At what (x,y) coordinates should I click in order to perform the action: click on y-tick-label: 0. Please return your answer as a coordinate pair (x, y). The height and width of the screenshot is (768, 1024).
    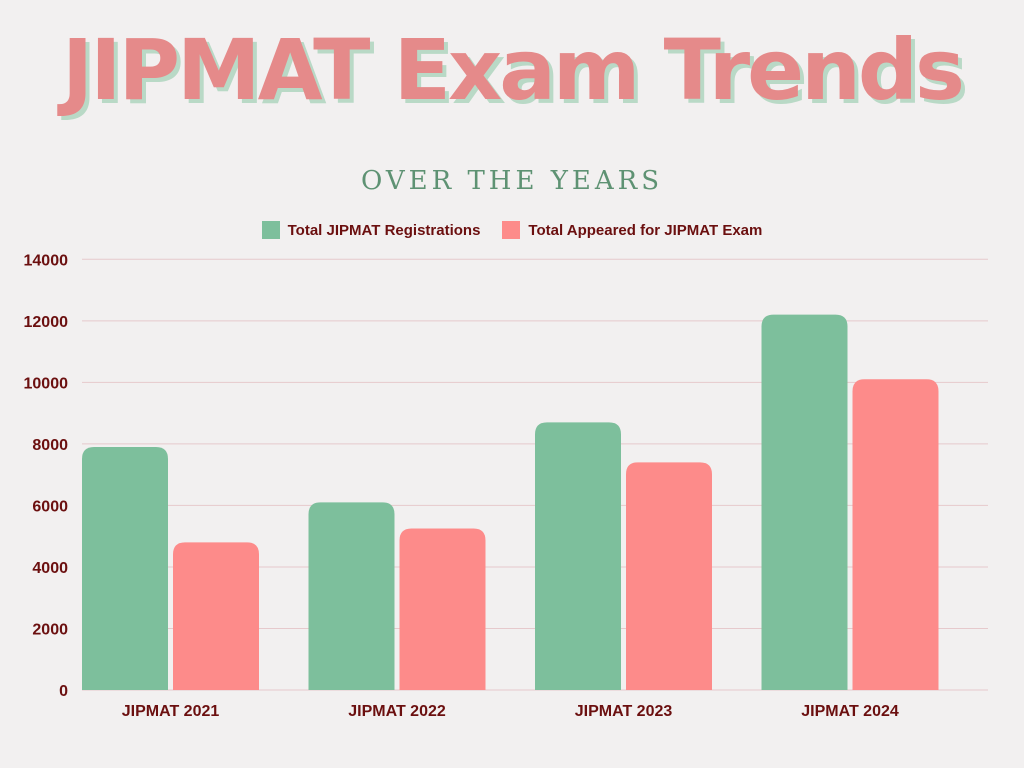
    Looking at the image, I should click on (63, 691).